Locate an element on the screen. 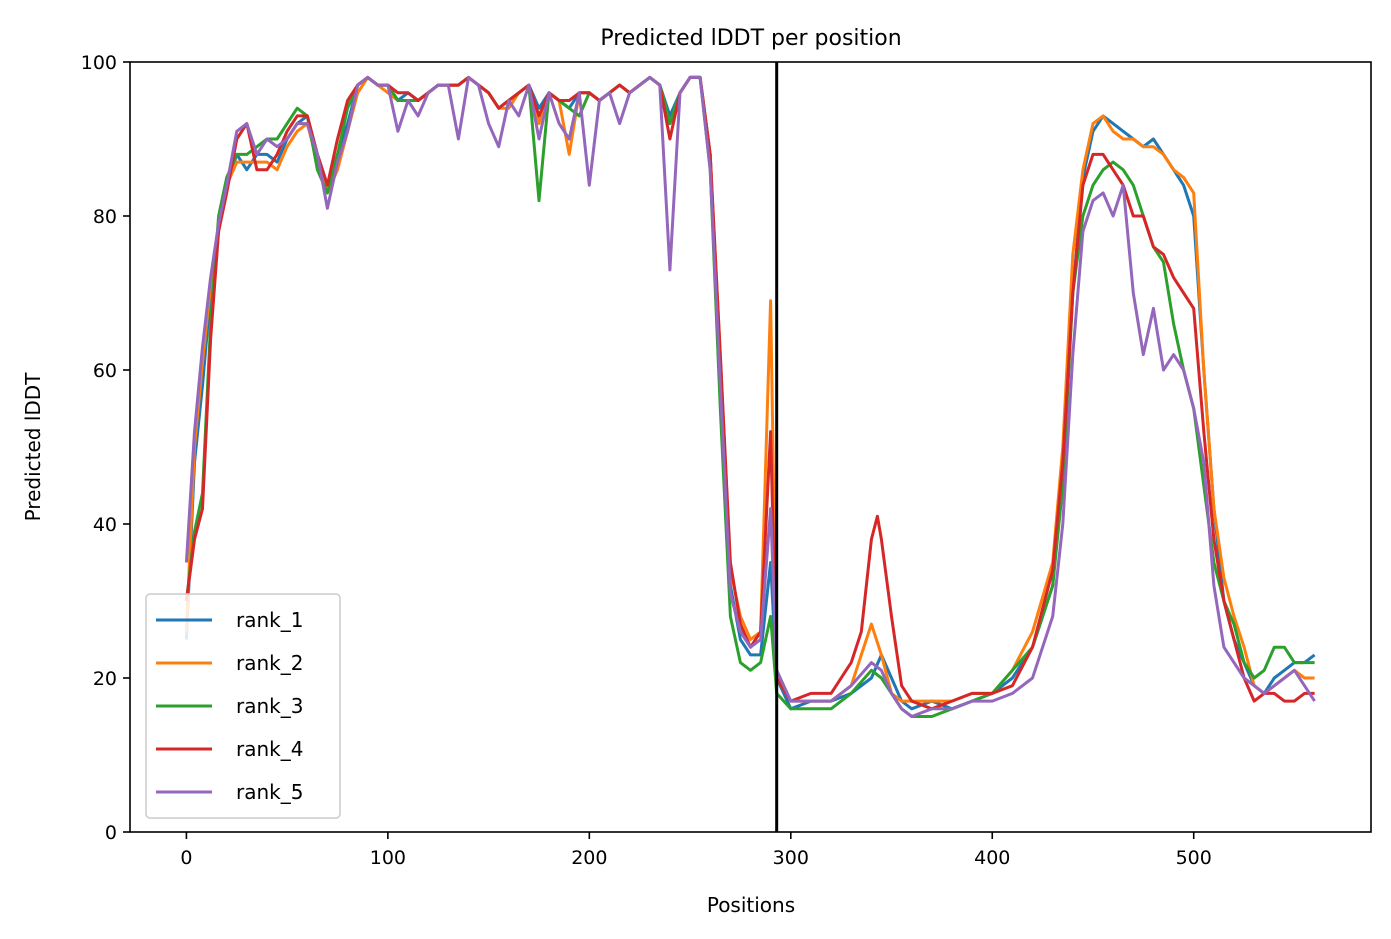  legend: rank_1 rank_2 rank_3 rank_4 rank_5 is located at coordinates (243, 706).